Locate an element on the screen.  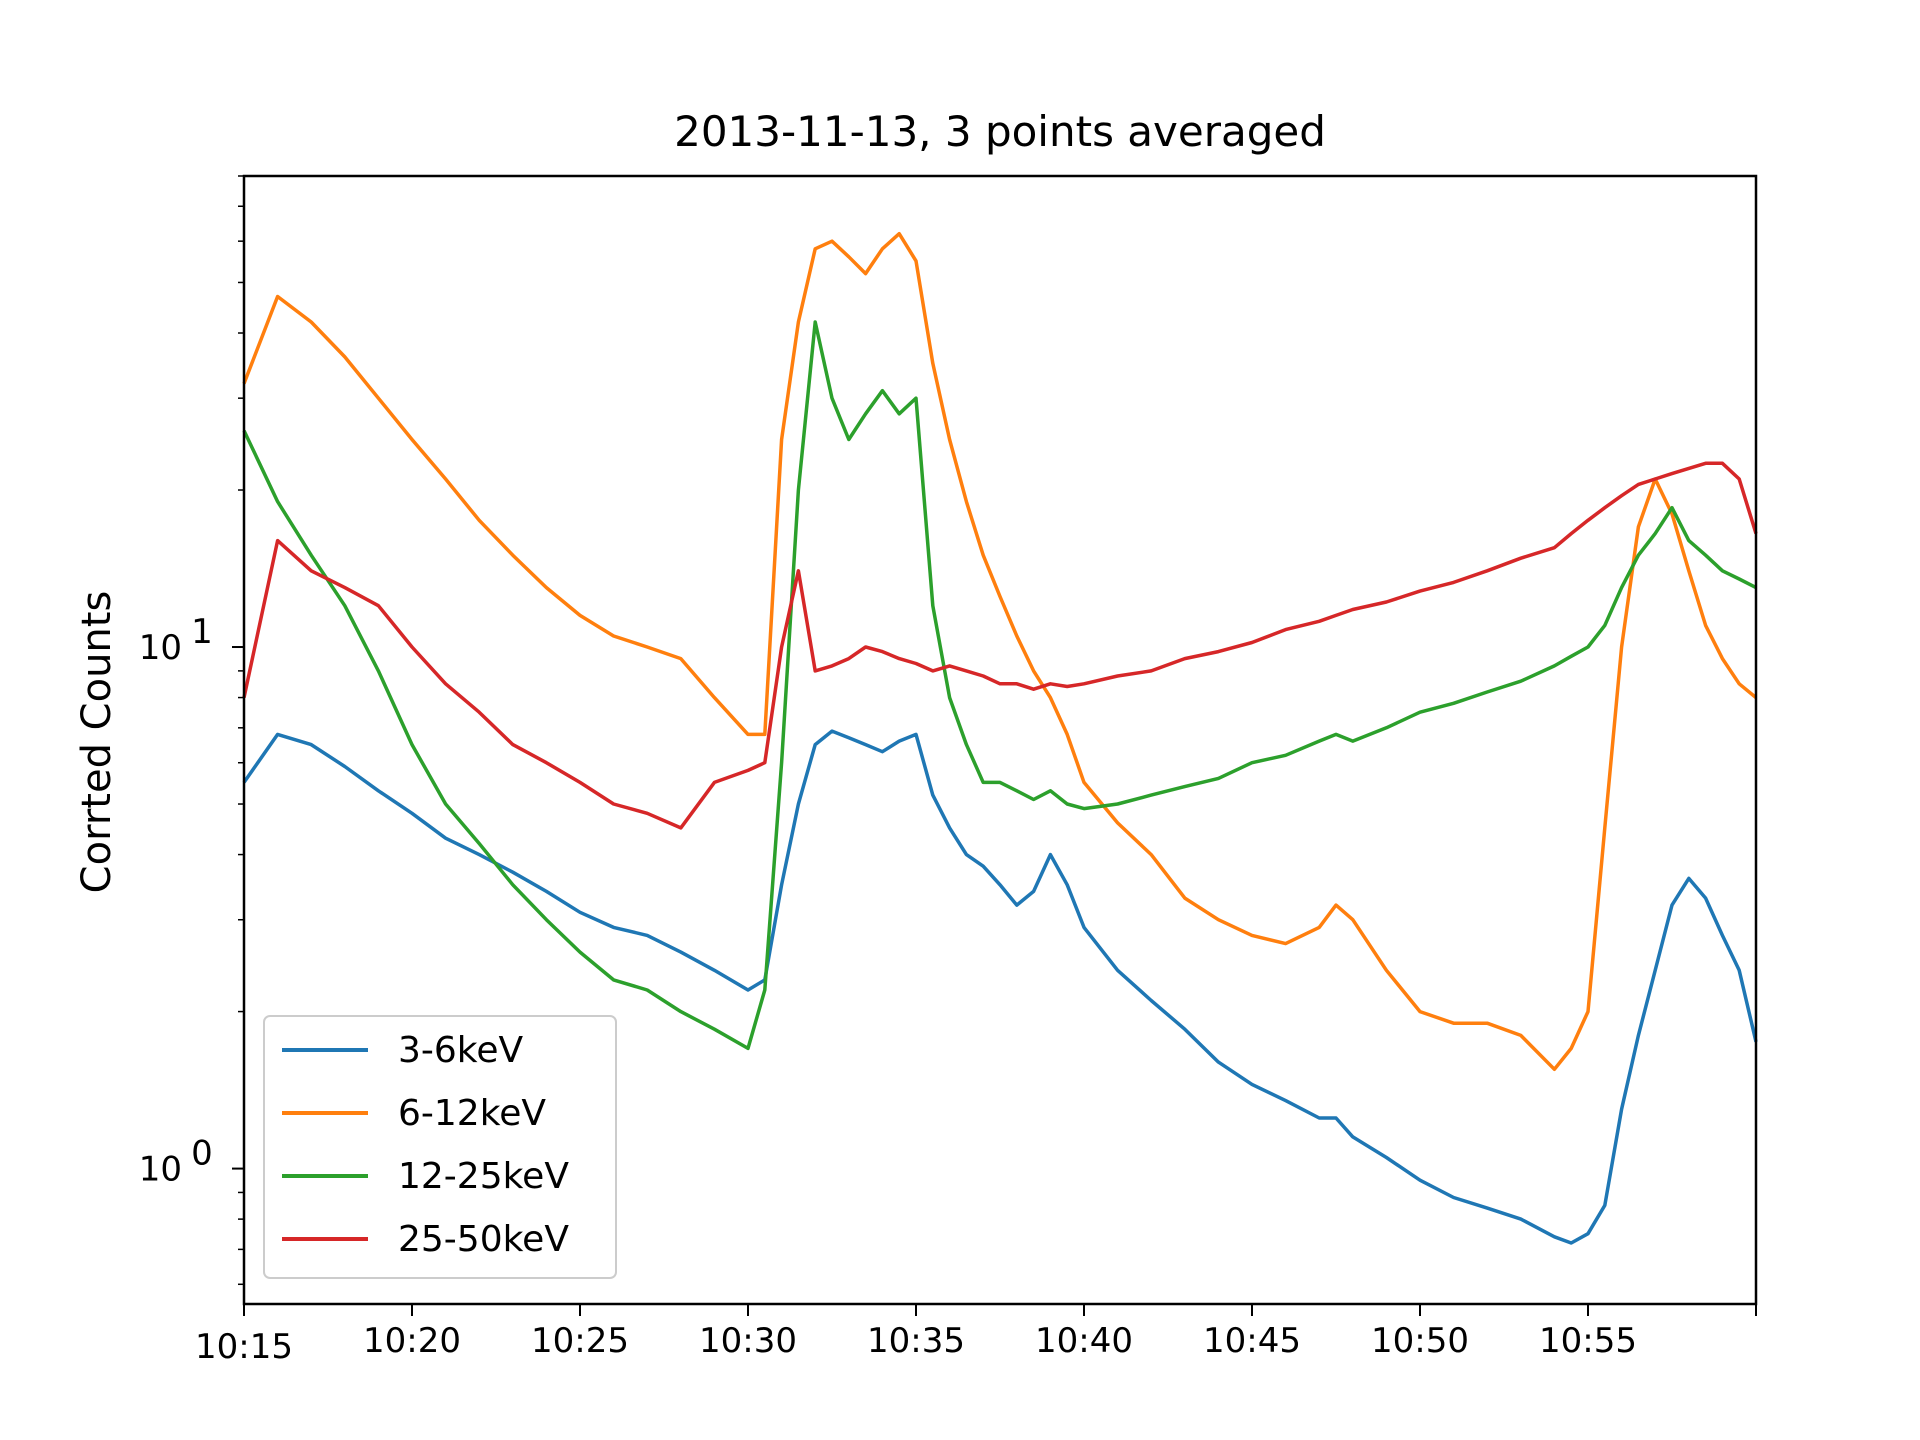
x-tick-label: 10:40 is located at coordinates (1084, 1341).